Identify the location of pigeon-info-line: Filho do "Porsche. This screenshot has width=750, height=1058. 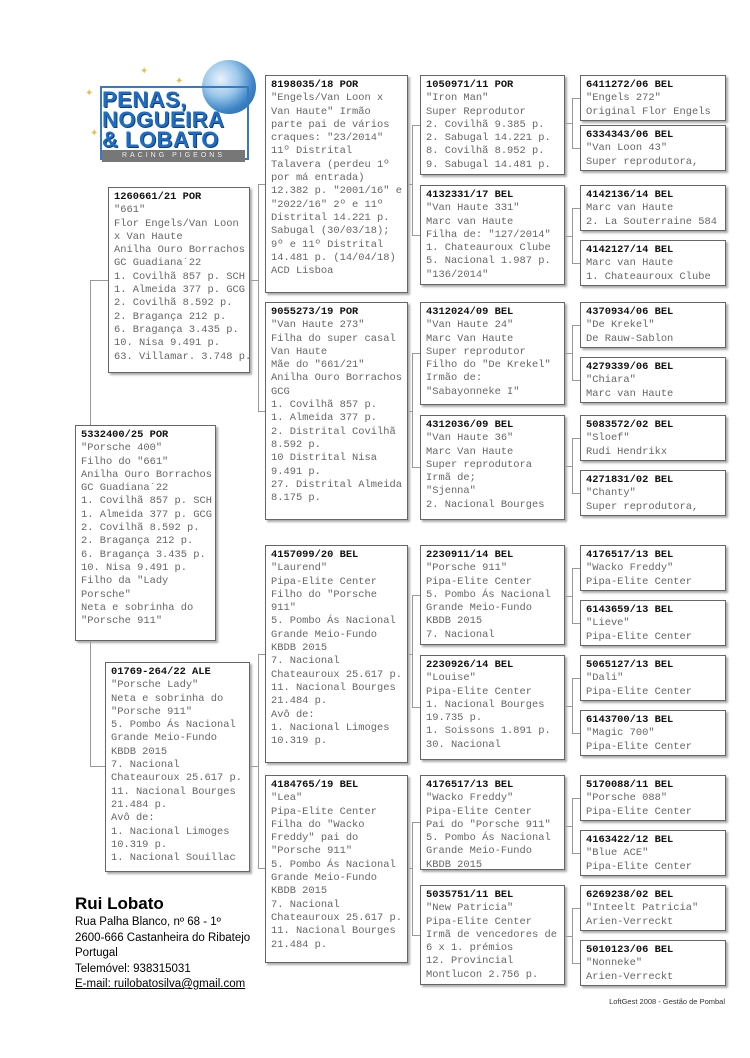
(324, 594).